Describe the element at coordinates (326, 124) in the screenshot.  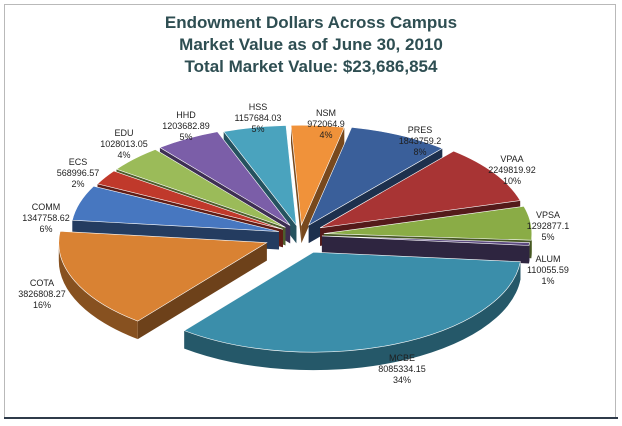
I see `data-label-nsm: NSM 972064.9 4%` at that location.